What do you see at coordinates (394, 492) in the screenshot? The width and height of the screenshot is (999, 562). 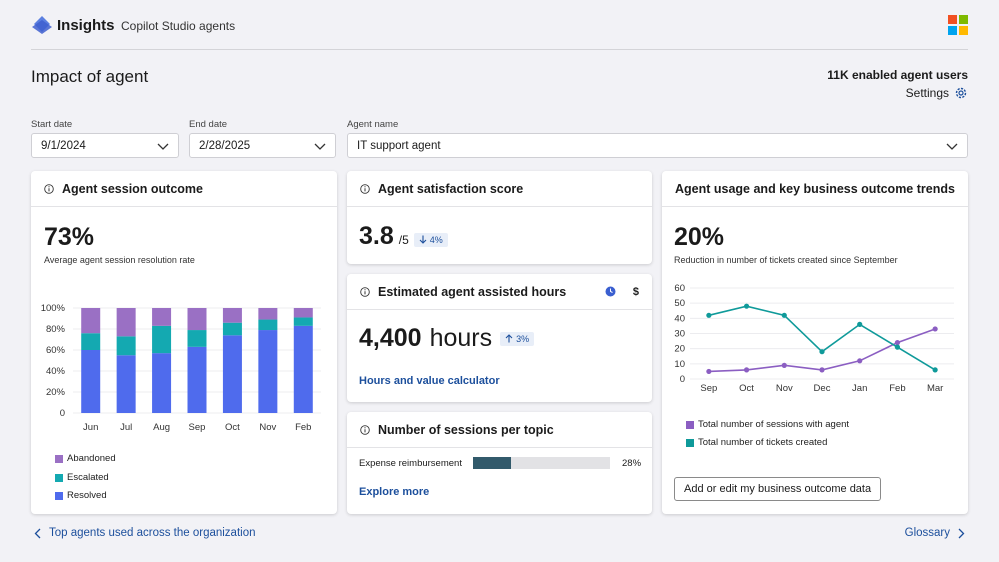 I see `explore-more-link: Explore more` at bounding box center [394, 492].